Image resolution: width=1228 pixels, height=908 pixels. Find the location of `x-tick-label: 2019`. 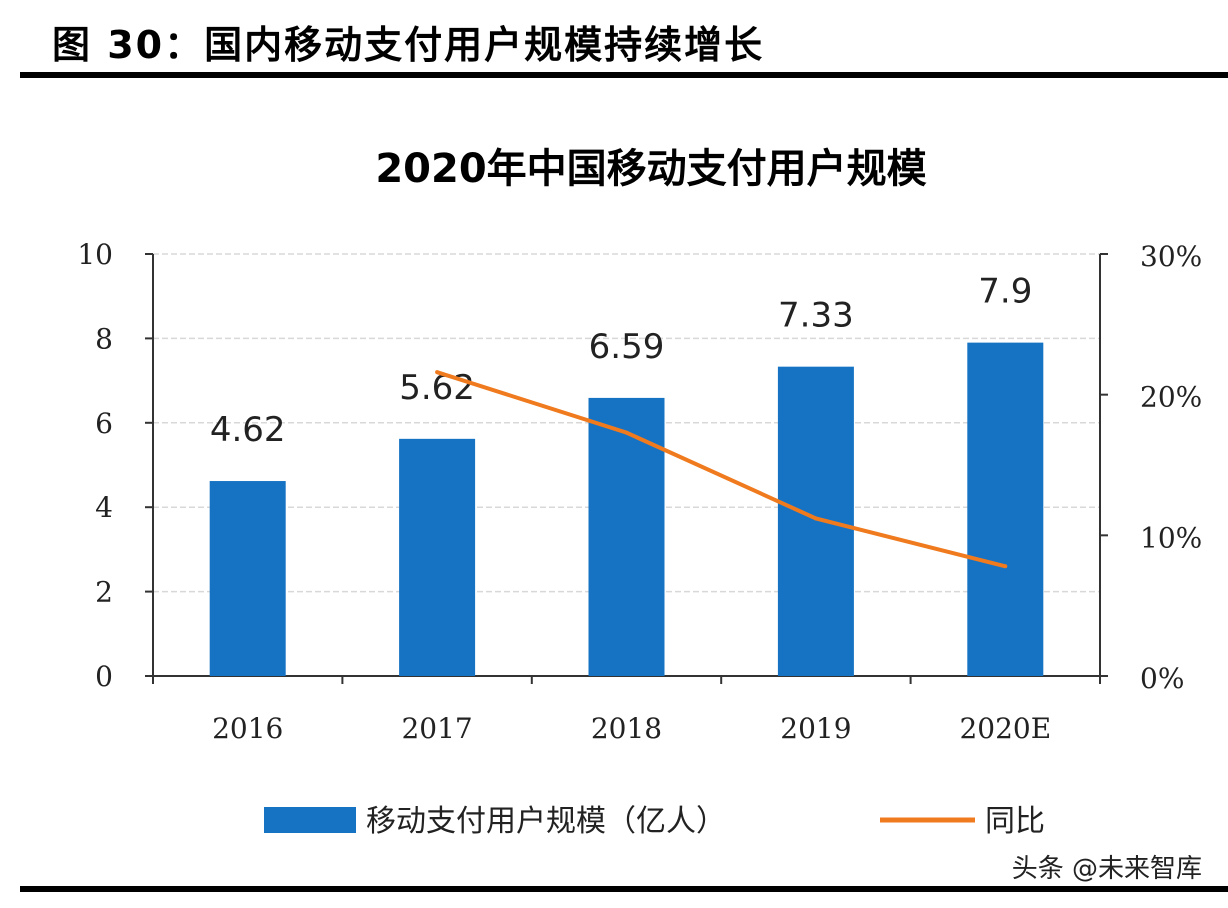

x-tick-label: 2019 is located at coordinates (815, 728).